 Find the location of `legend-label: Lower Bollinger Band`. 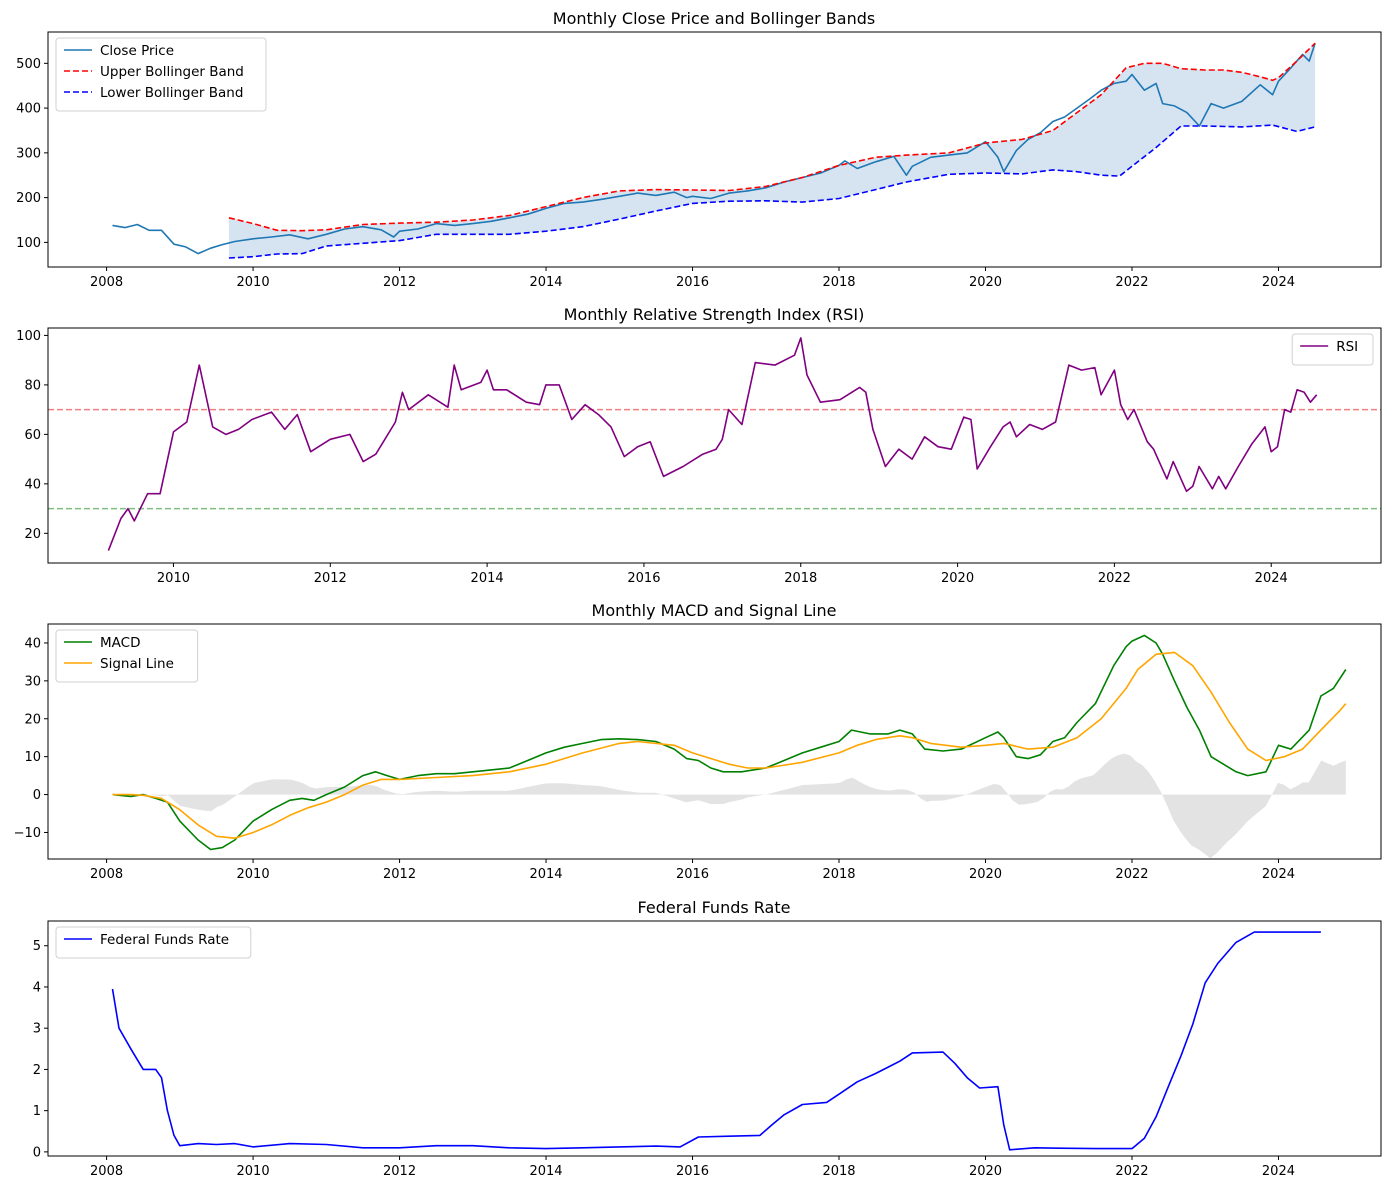

legend-label: Lower Bollinger Band is located at coordinates (171, 93).